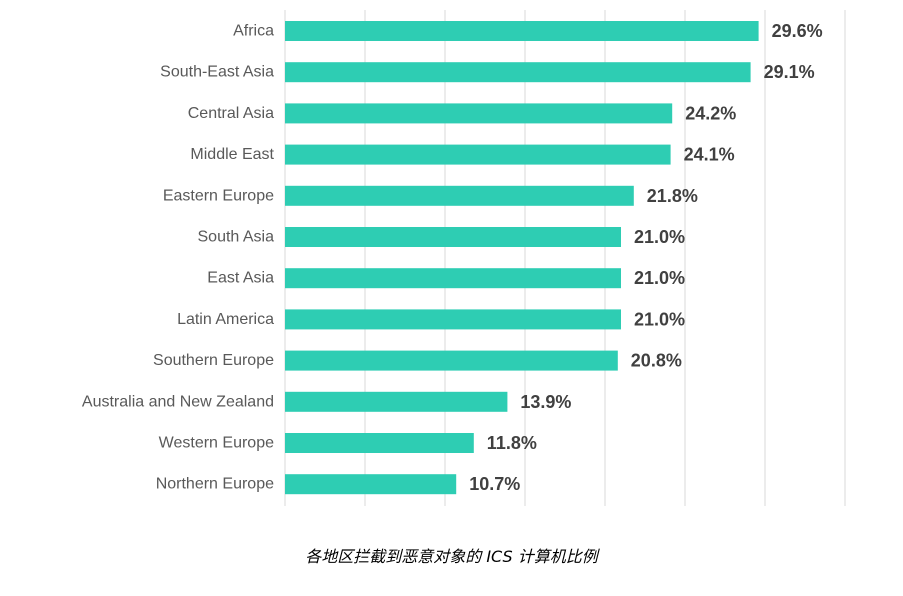  What do you see at coordinates (232, 154) in the screenshot?
I see `category-label: Middle East` at bounding box center [232, 154].